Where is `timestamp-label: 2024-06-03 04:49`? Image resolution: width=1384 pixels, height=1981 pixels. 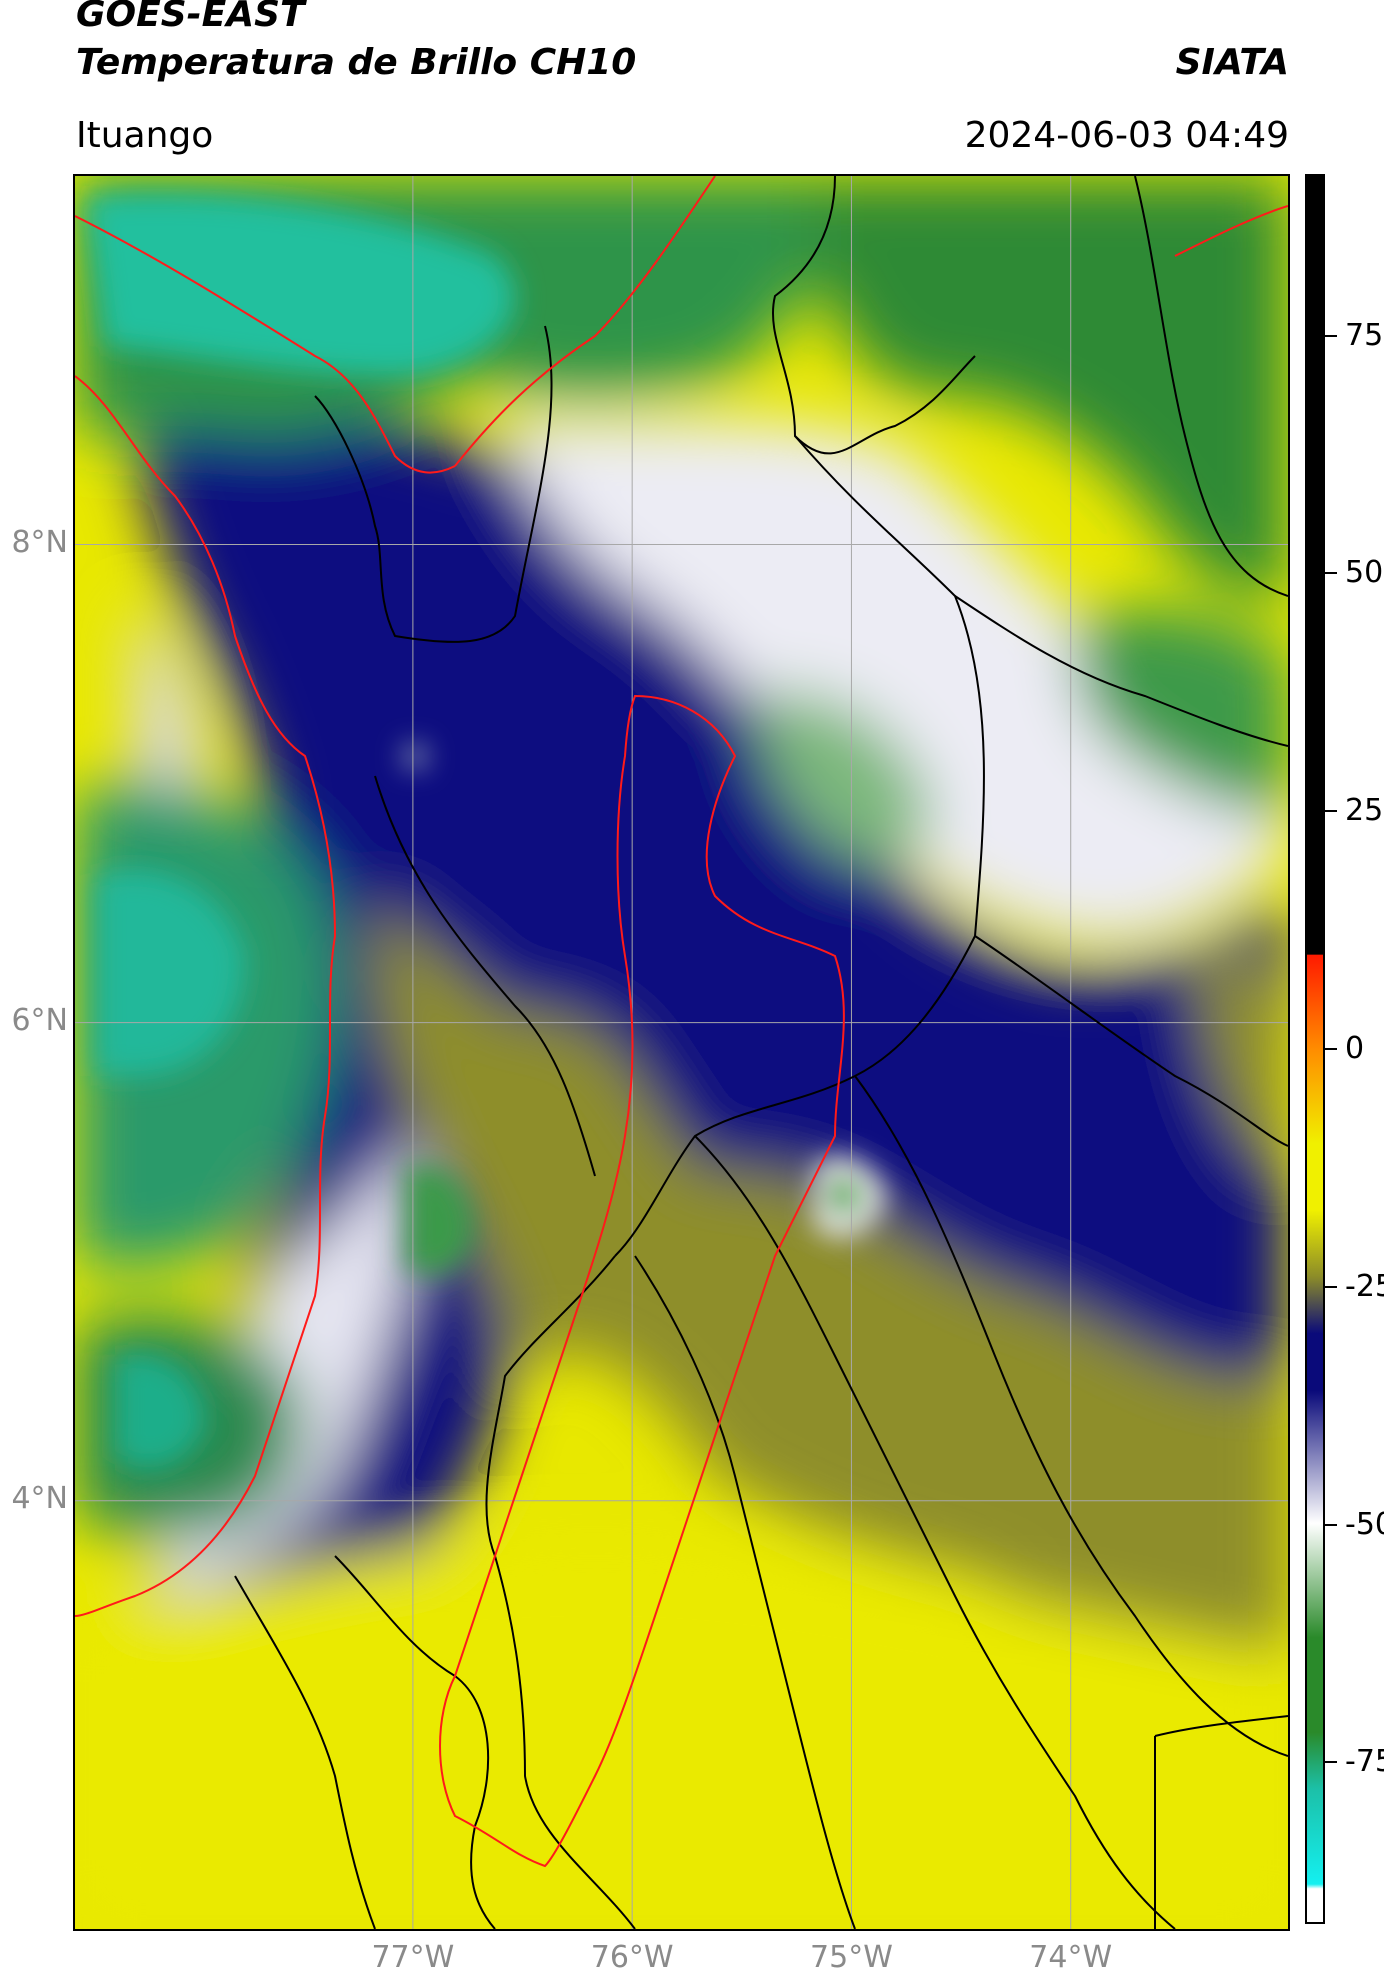 timestamp-label: 2024-06-03 04:49 is located at coordinates (1126, 135).